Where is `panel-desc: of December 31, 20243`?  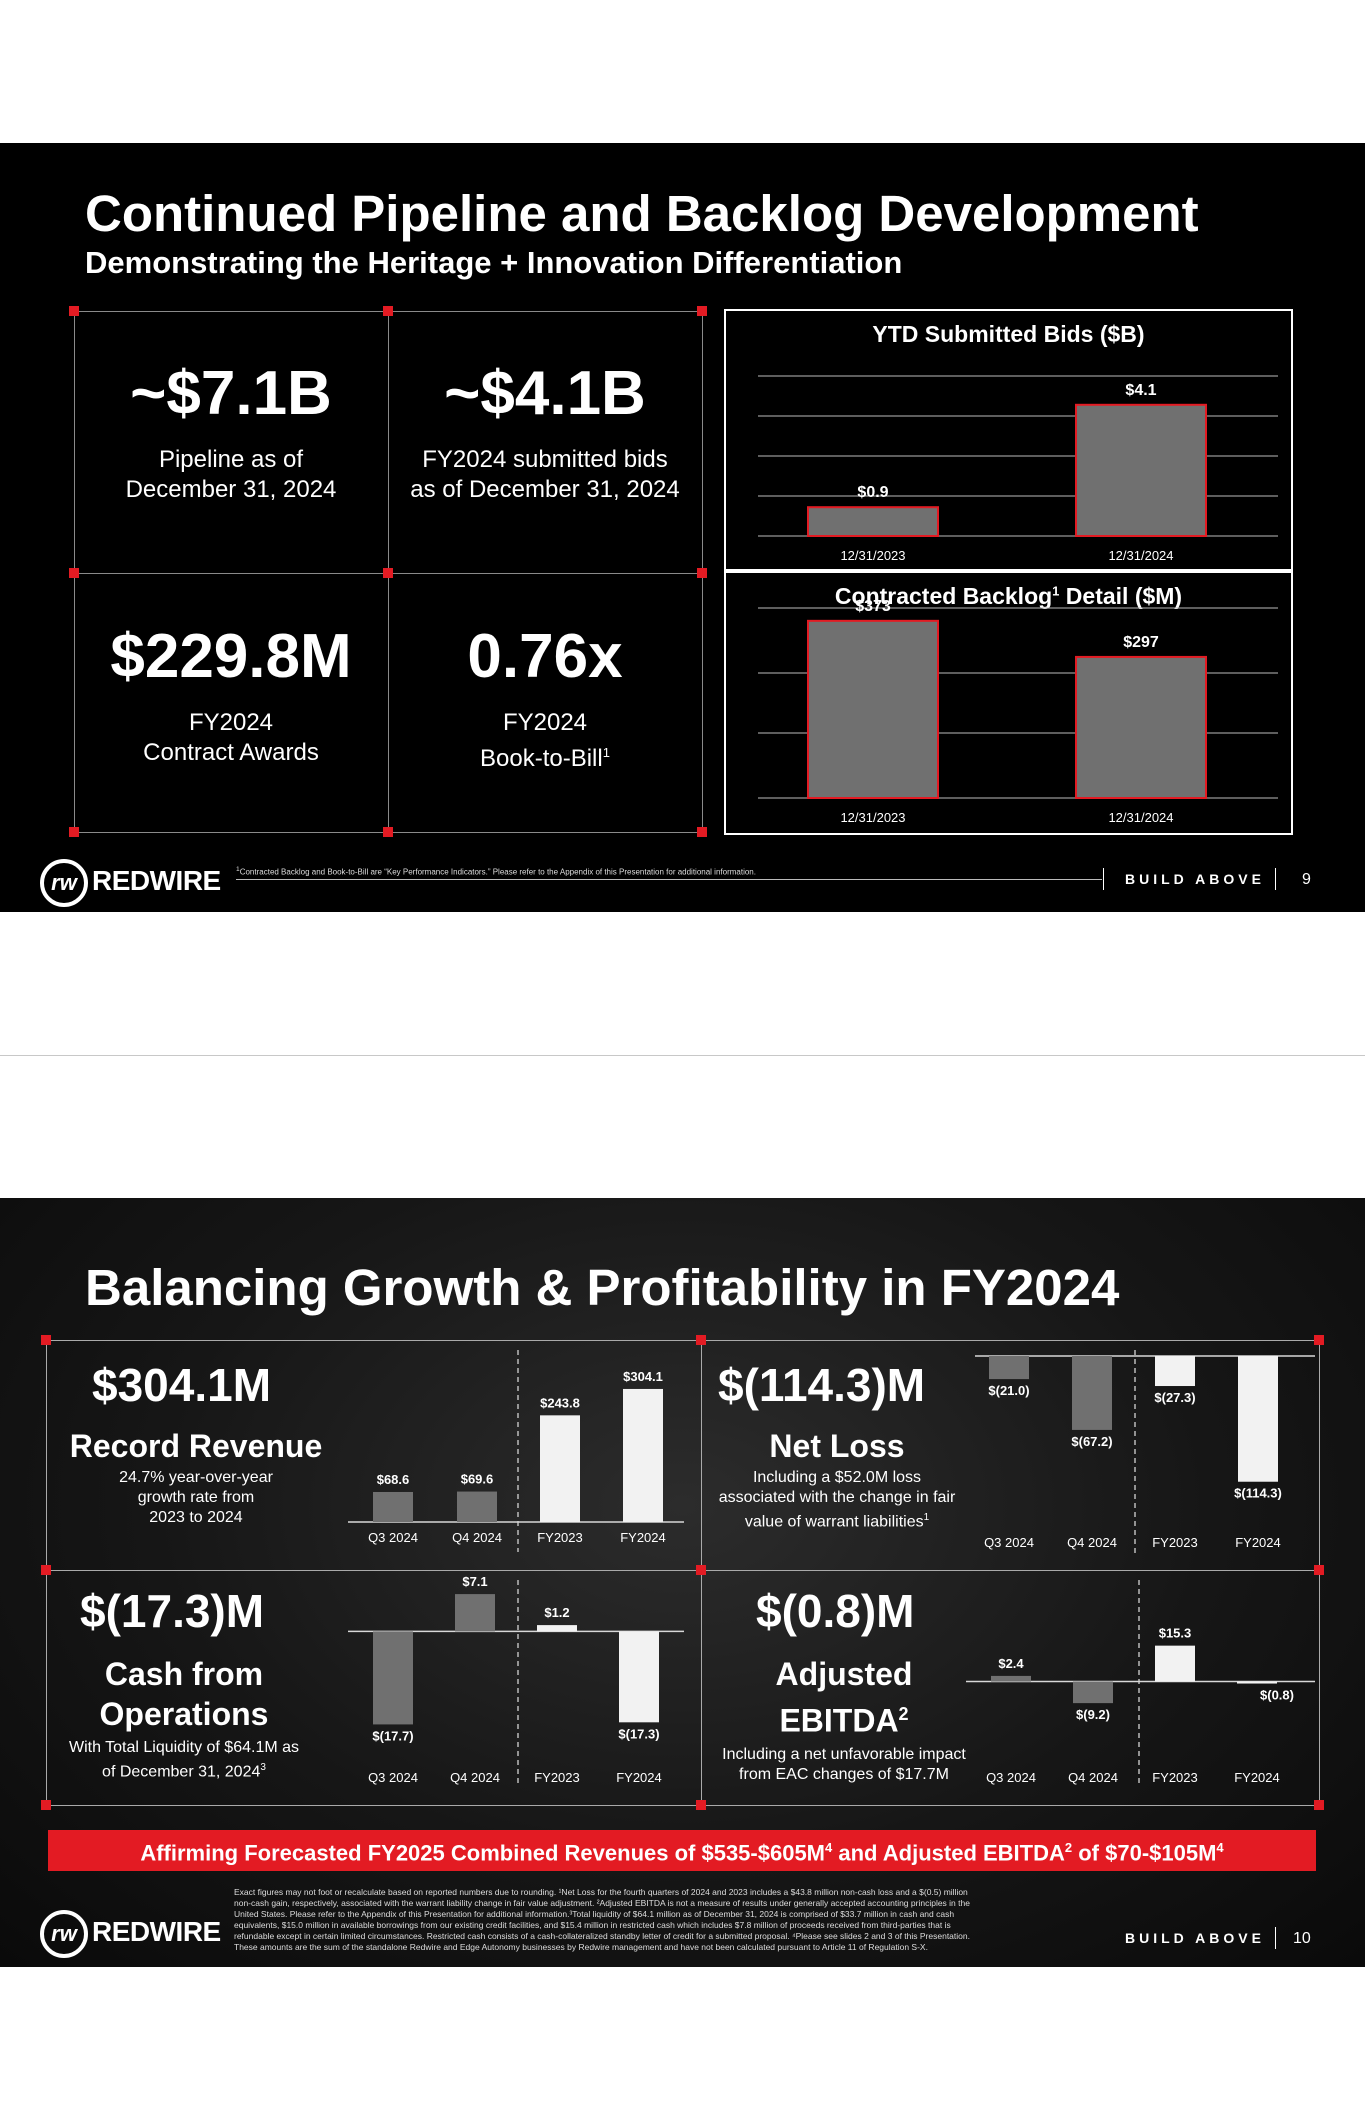 panel-desc: of December 31, 20243 is located at coordinates (184, 1771).